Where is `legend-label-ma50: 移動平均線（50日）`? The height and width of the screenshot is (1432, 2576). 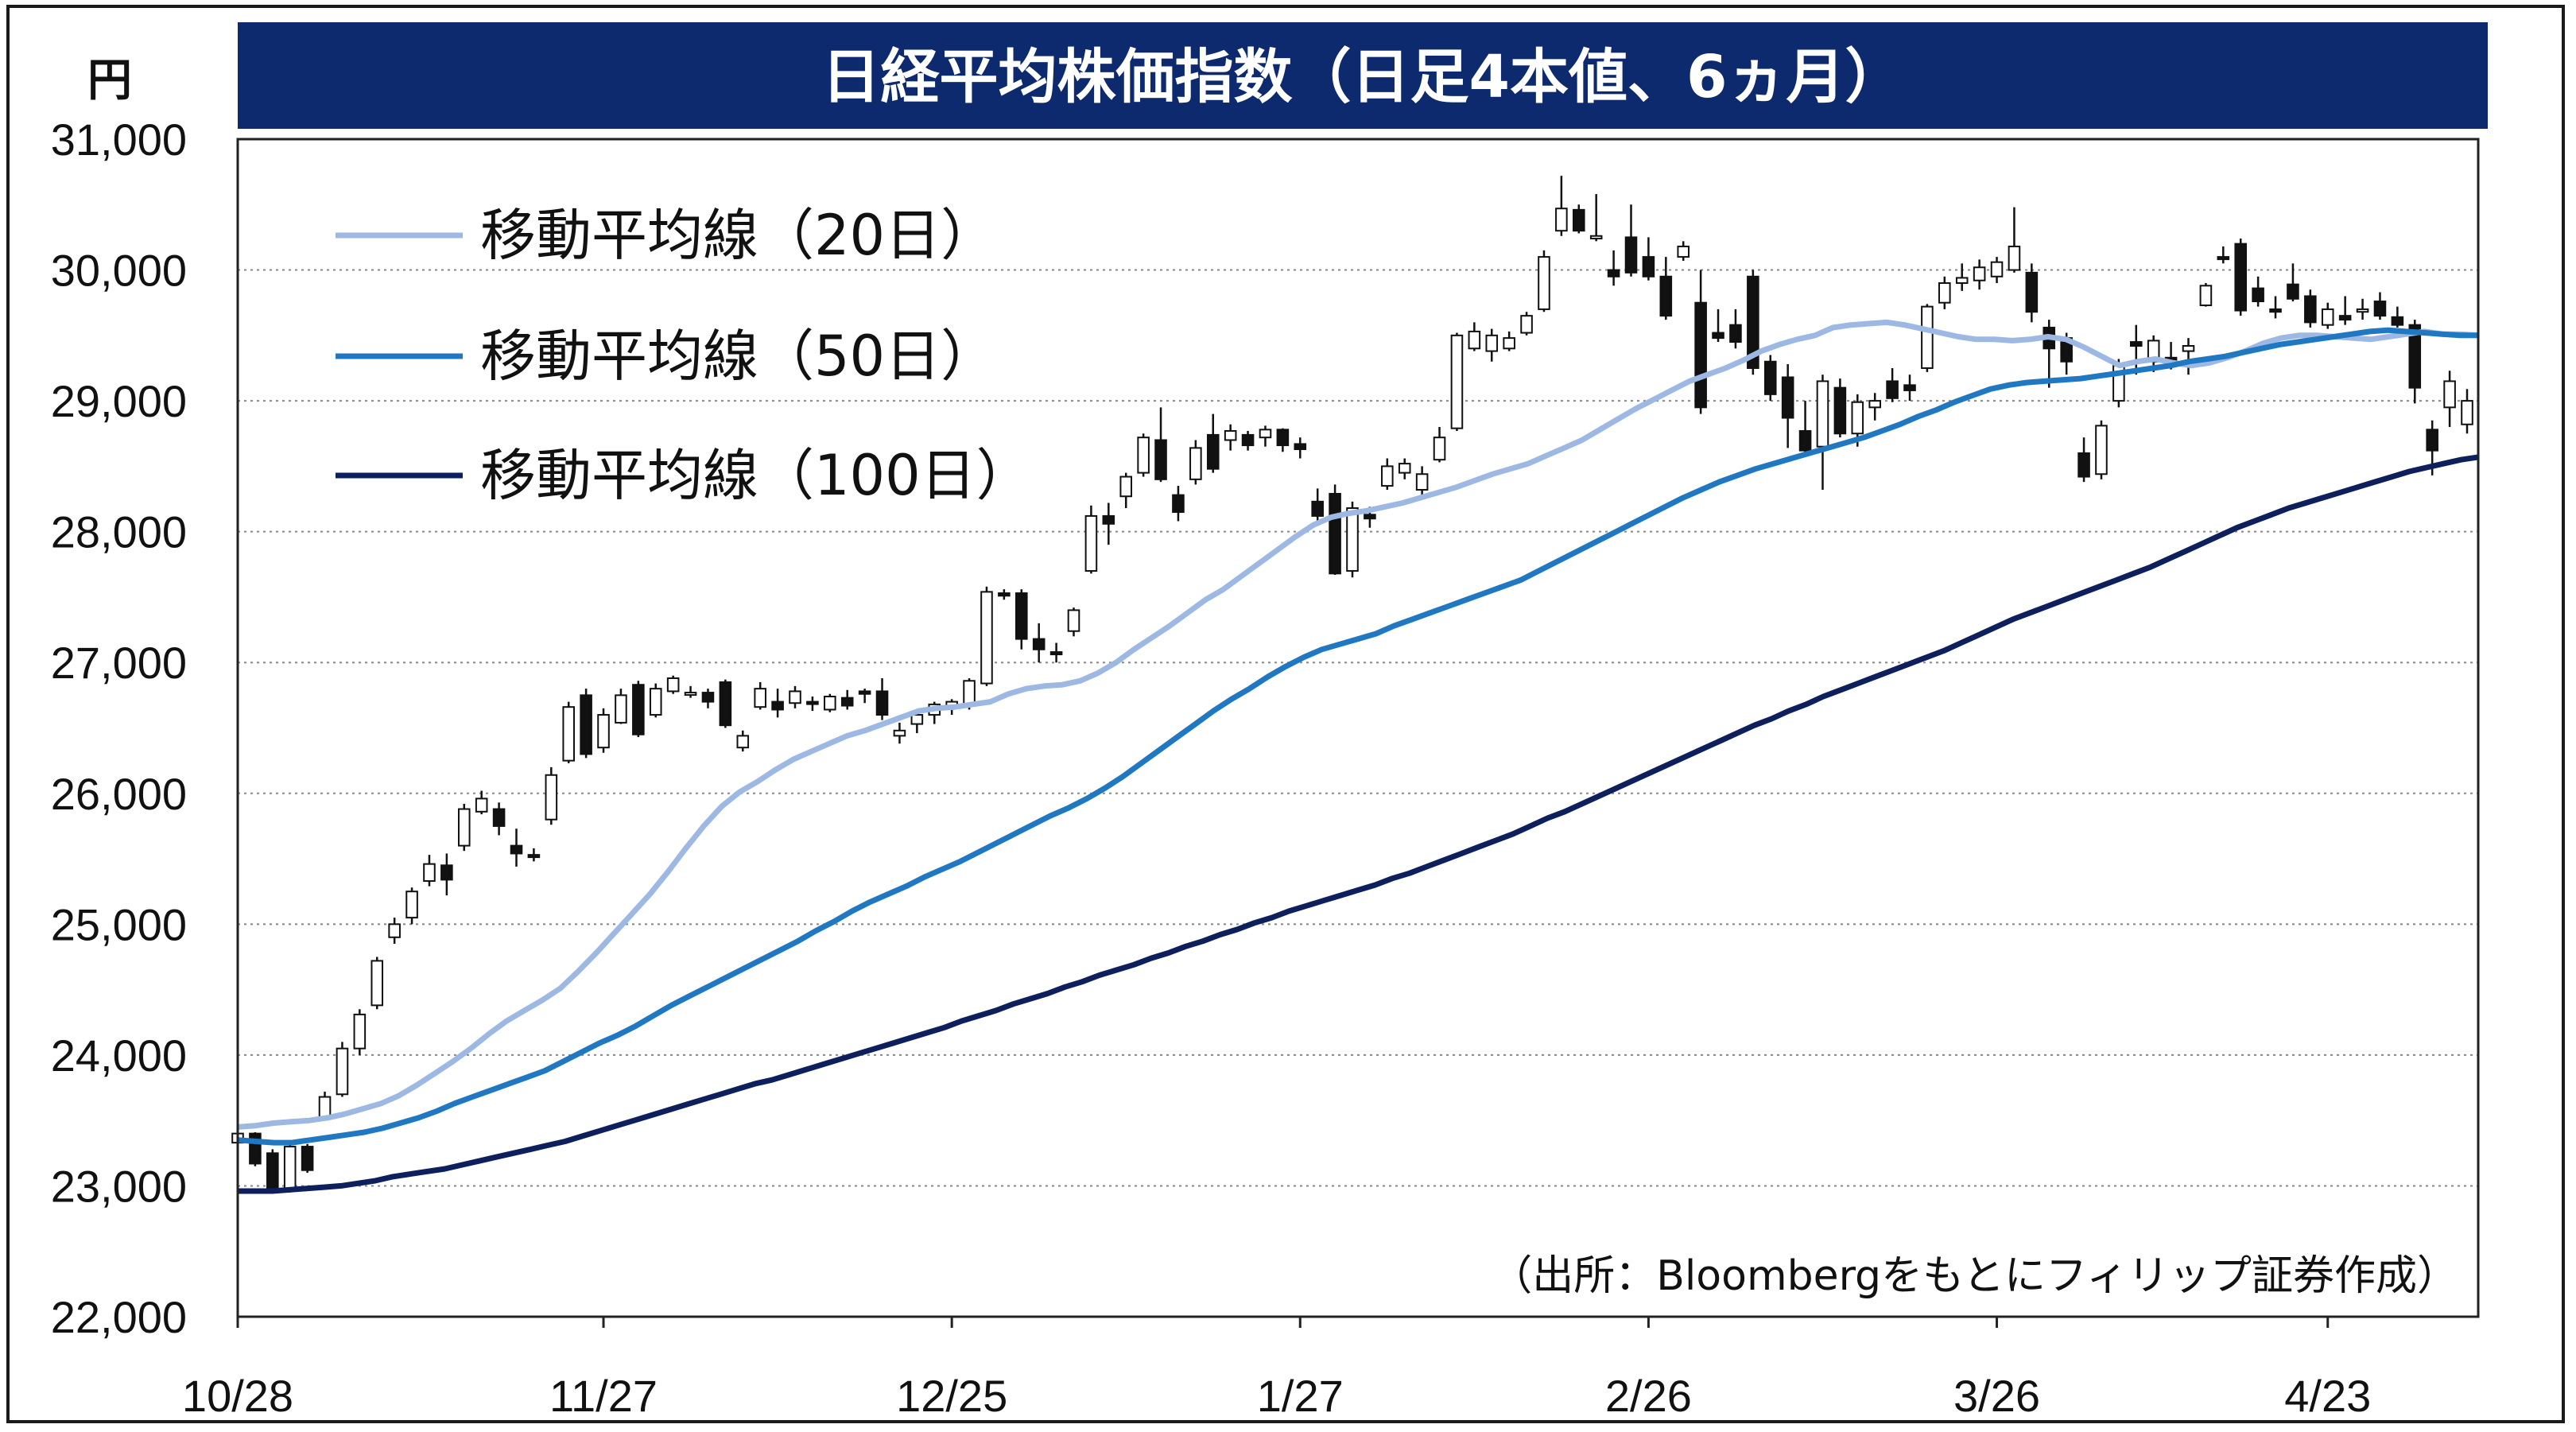
legend-label-ma50: 移動平均線（50日） is located at coordinates (738, 356).